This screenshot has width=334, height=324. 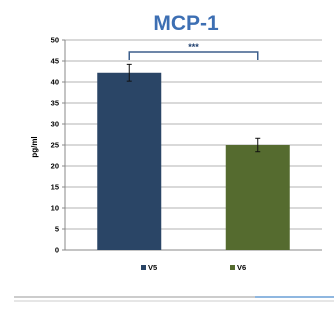 What do you see at coordinates (241, 267) in the screenshot?
I see `legend-label-v6: V6` at bounding box center [241, 267].